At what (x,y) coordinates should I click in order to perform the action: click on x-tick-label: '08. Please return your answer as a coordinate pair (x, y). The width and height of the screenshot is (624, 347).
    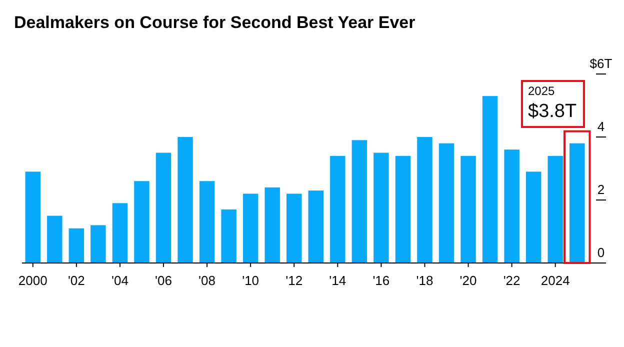
    Looking at the image, I should click on (207, 280).